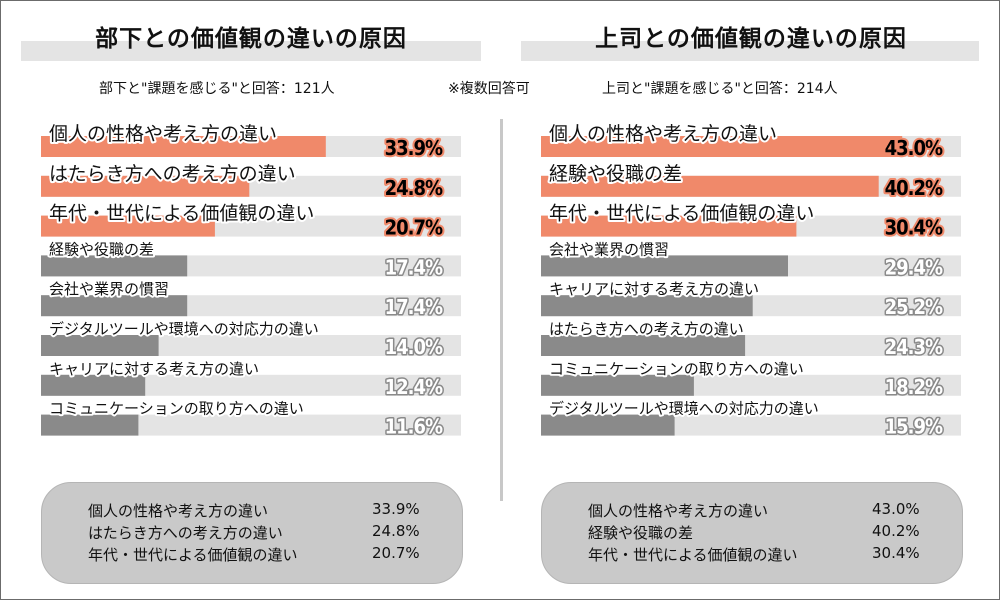 The height and width of the screenshot is (601, 1000). I want to click on bar-value-label: 18.2%, so click(914, 387).